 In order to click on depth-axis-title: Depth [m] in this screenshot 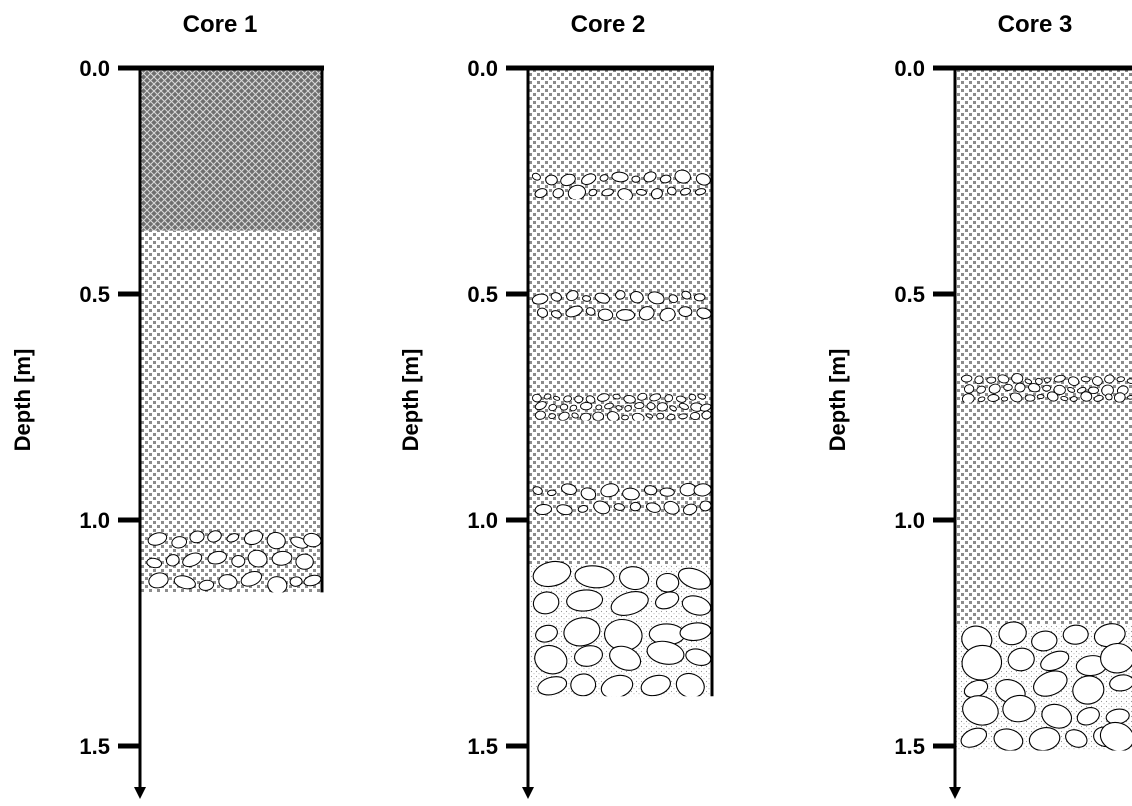, I will do `click(22, 400)`.